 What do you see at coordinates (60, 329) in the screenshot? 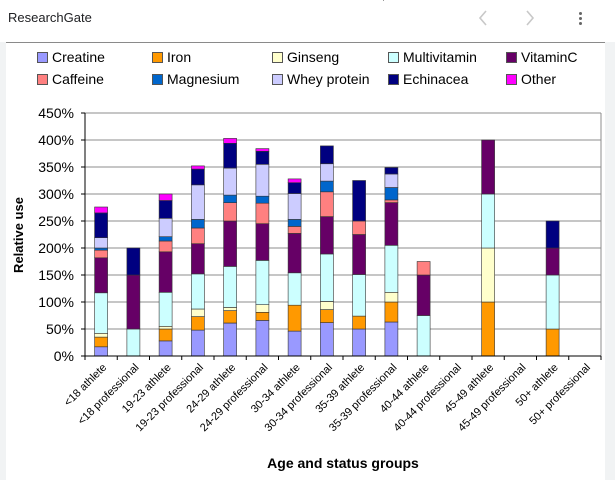
I see `y-tick-label: 50%` at bounding box center [60, 329].